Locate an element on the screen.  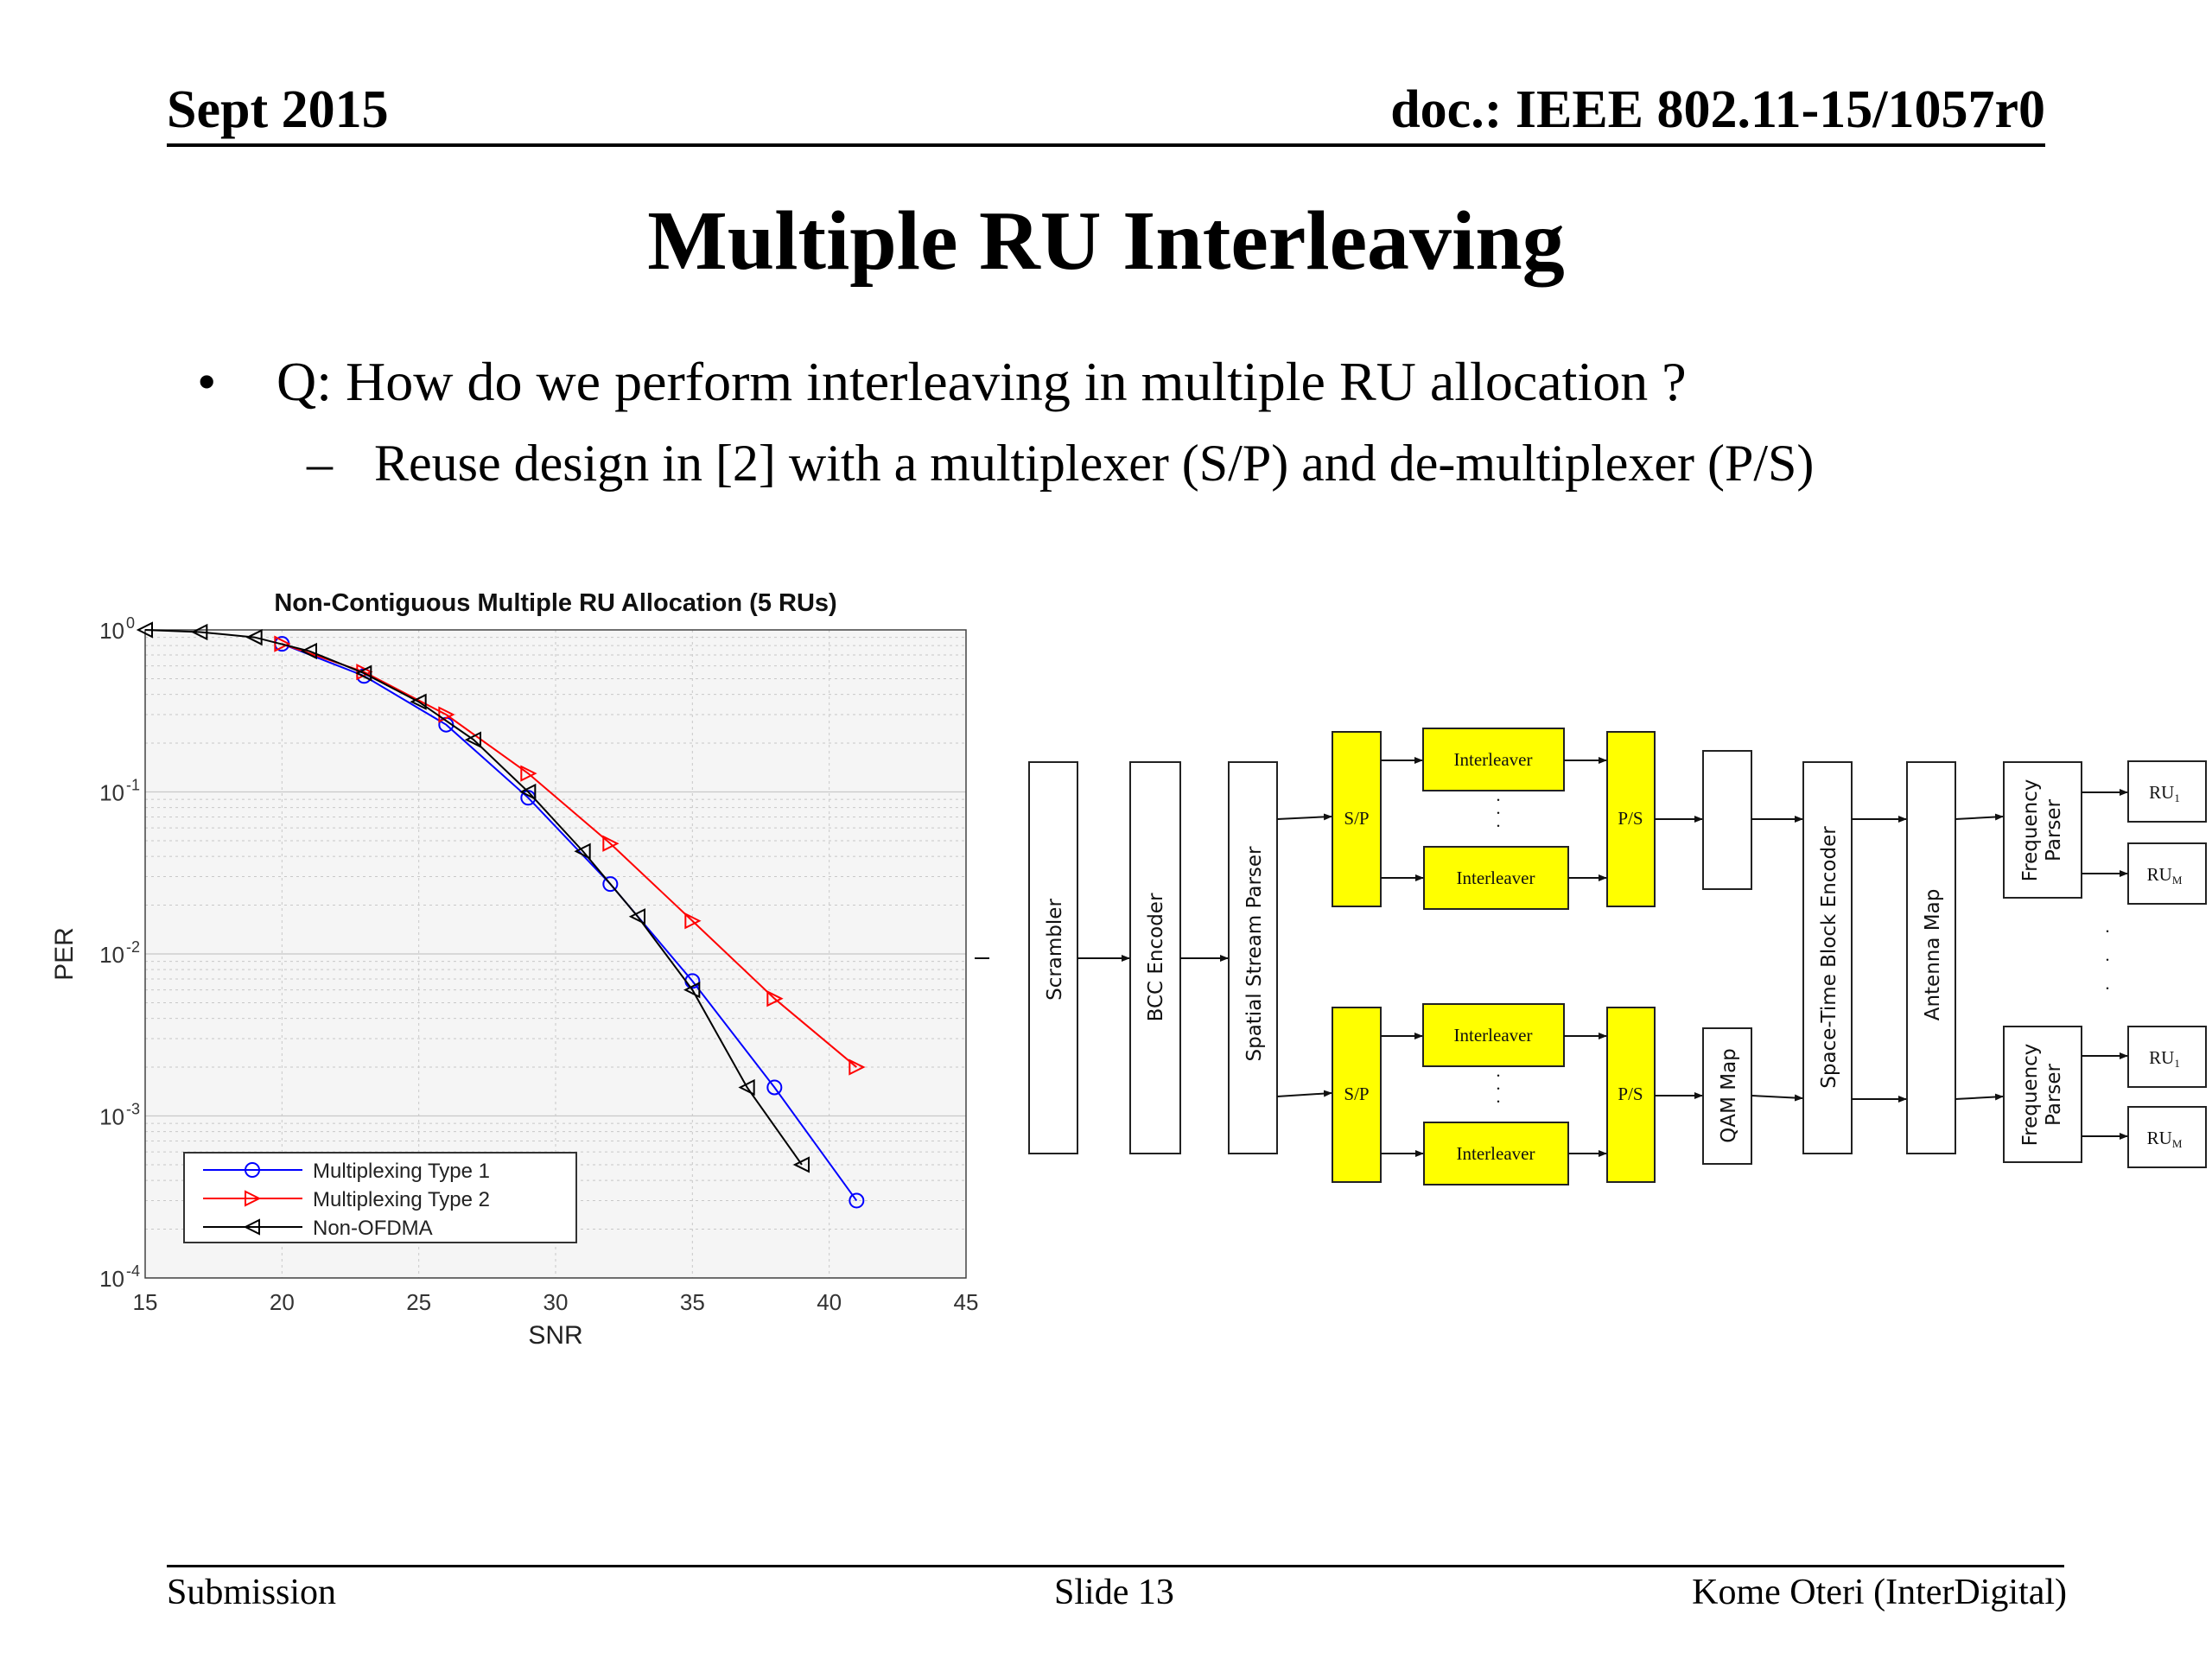
y-tick-exponent: -2 is located at coordinates (133, 947).